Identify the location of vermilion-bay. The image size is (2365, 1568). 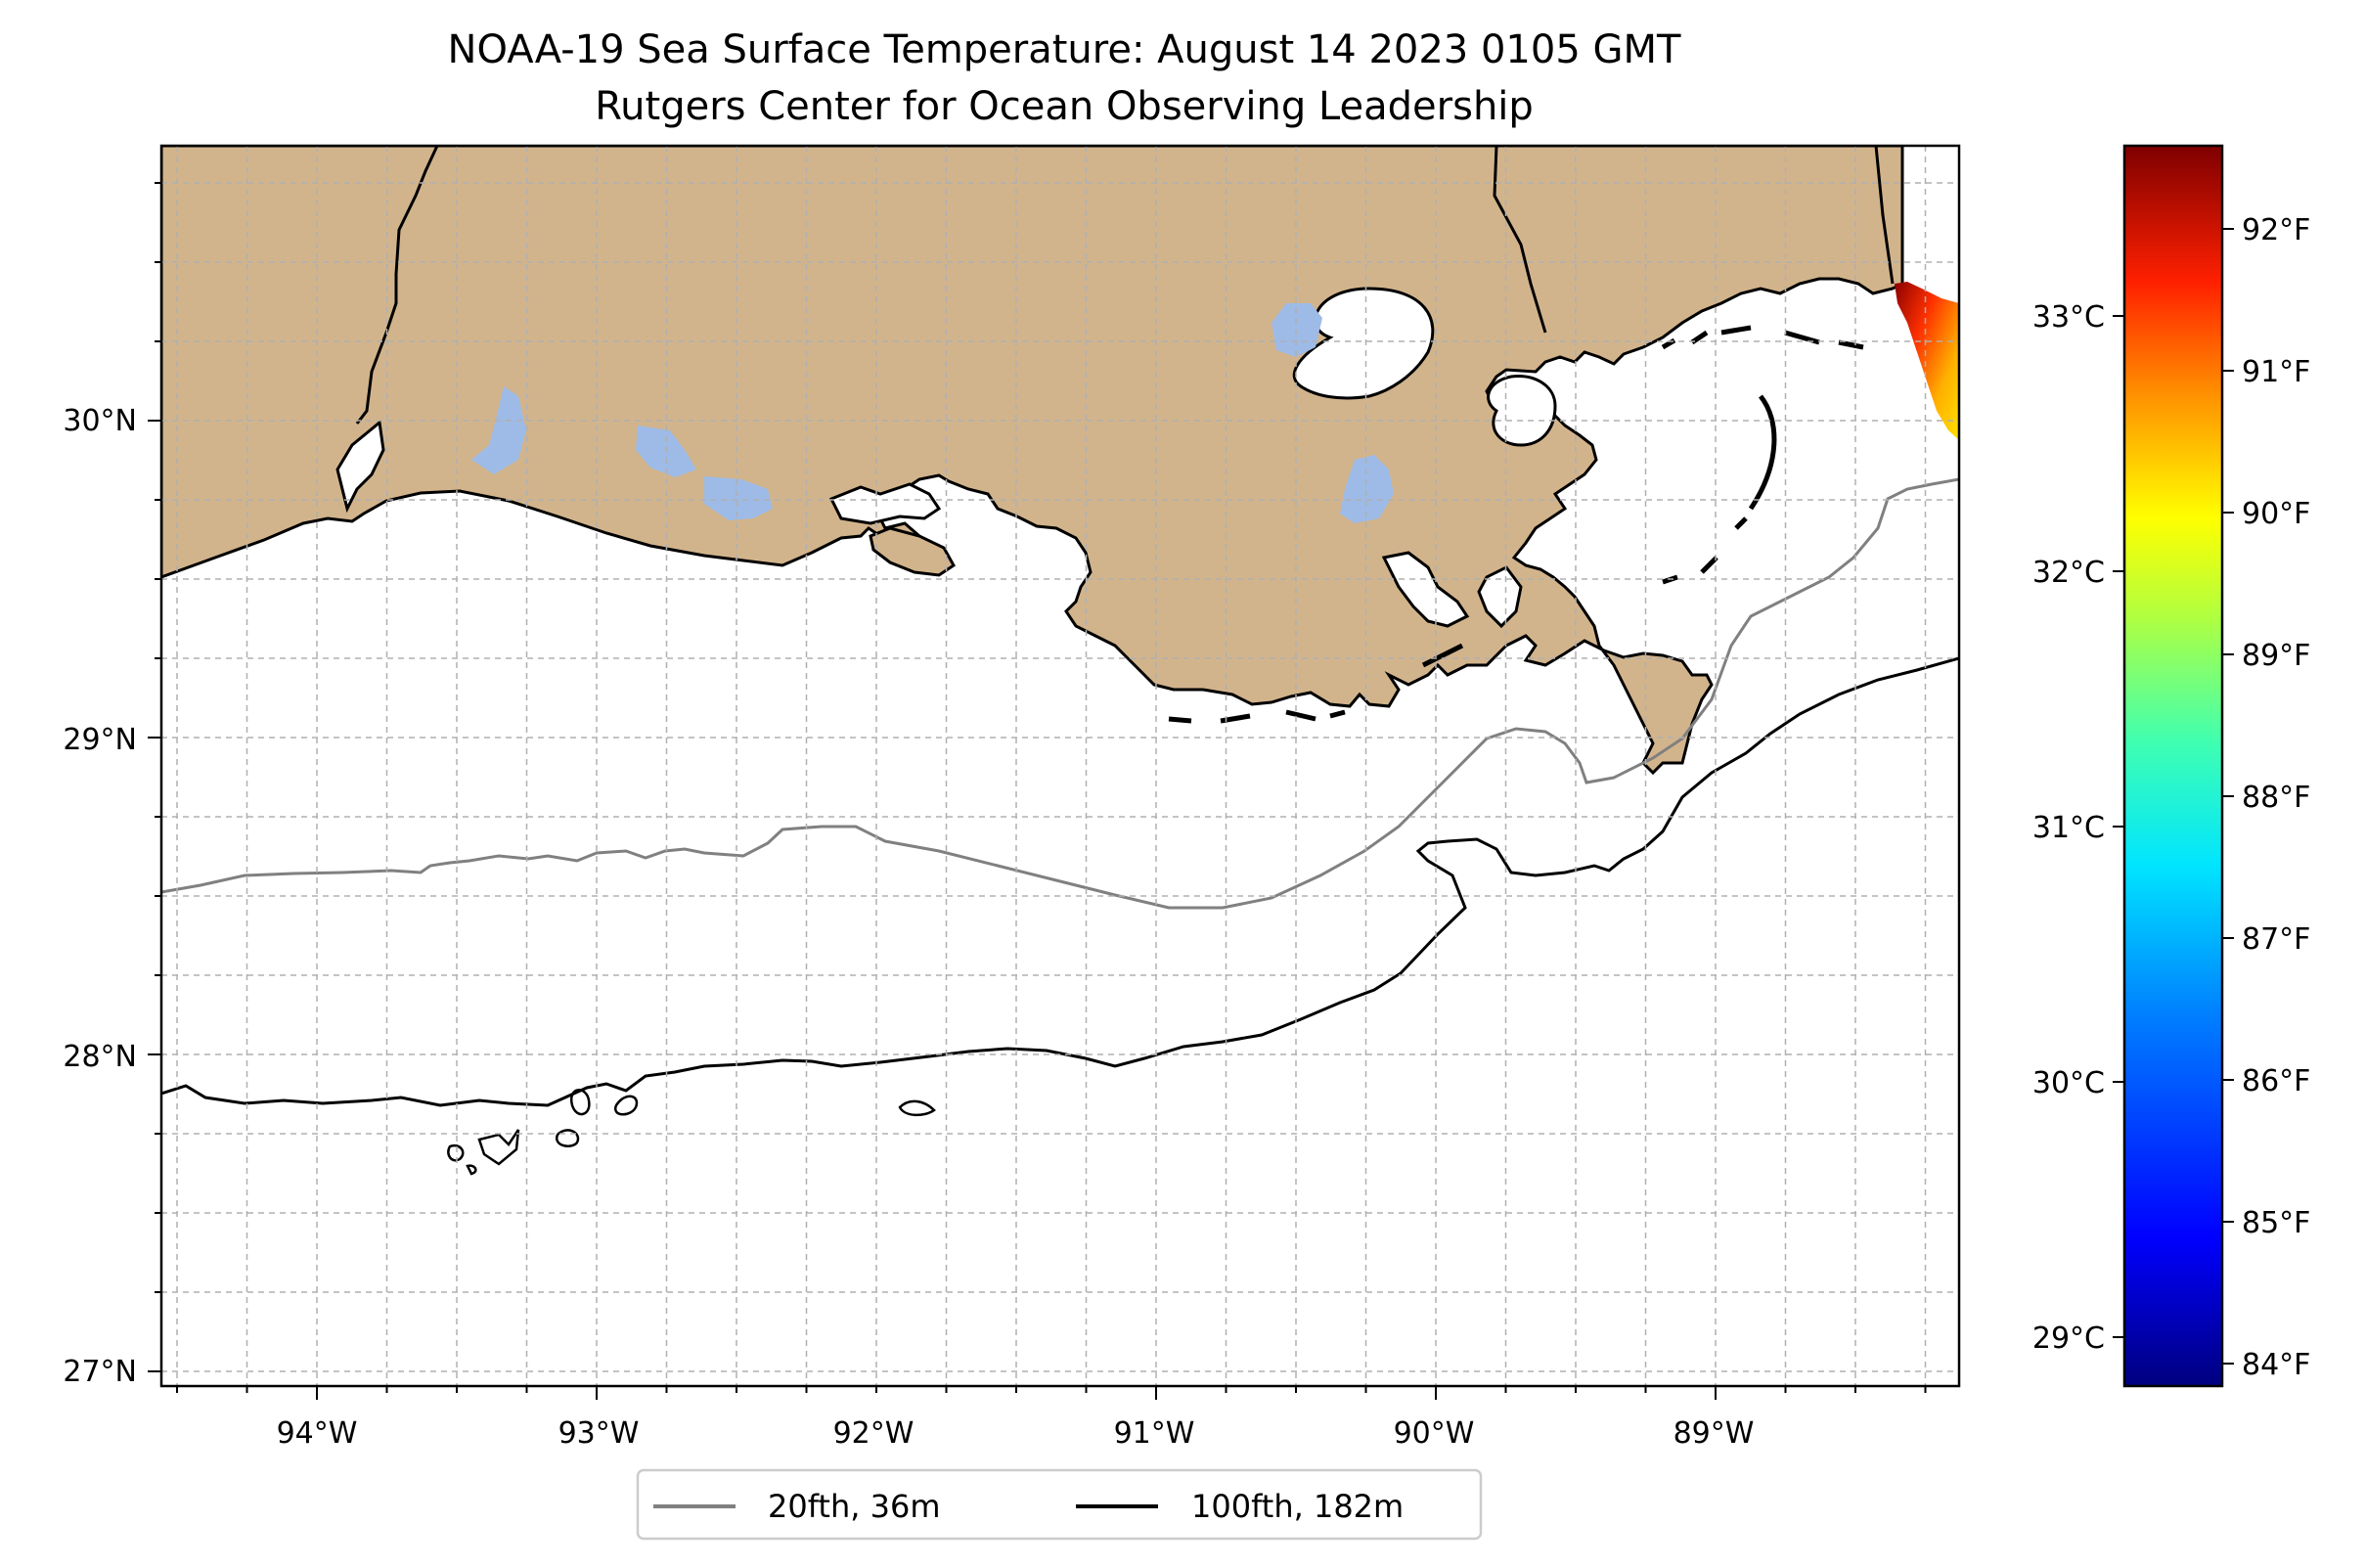
(885, 503).